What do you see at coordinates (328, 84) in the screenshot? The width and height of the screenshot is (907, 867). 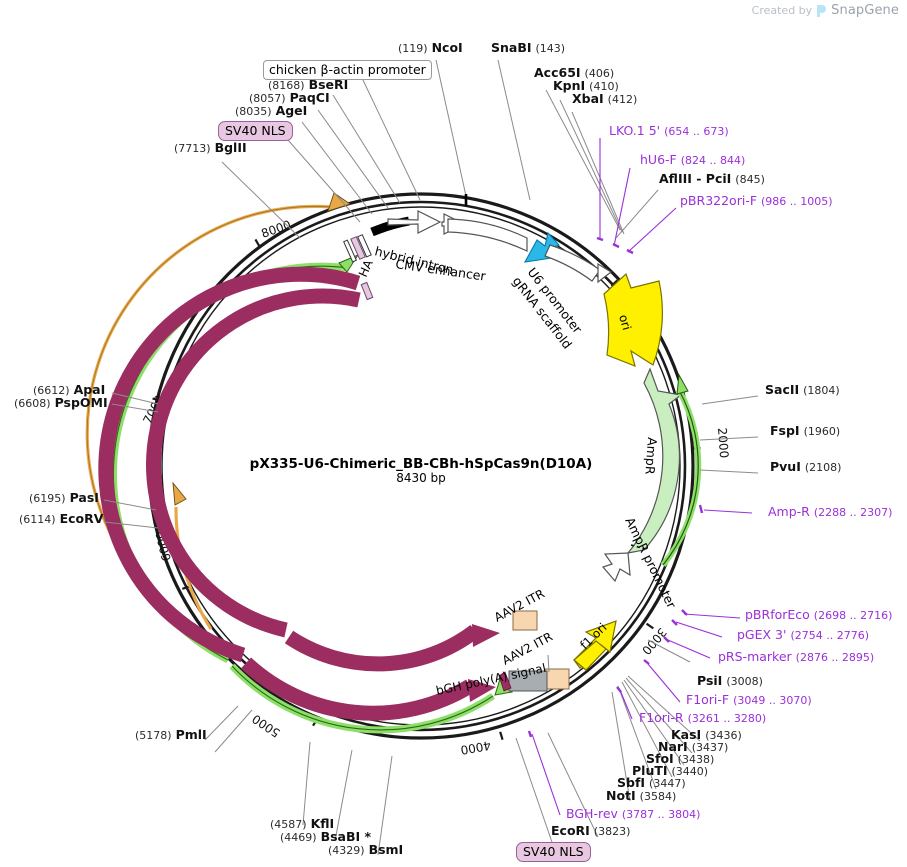 I see `enzyme-name: BseRI` at bounding box center [328, 84].